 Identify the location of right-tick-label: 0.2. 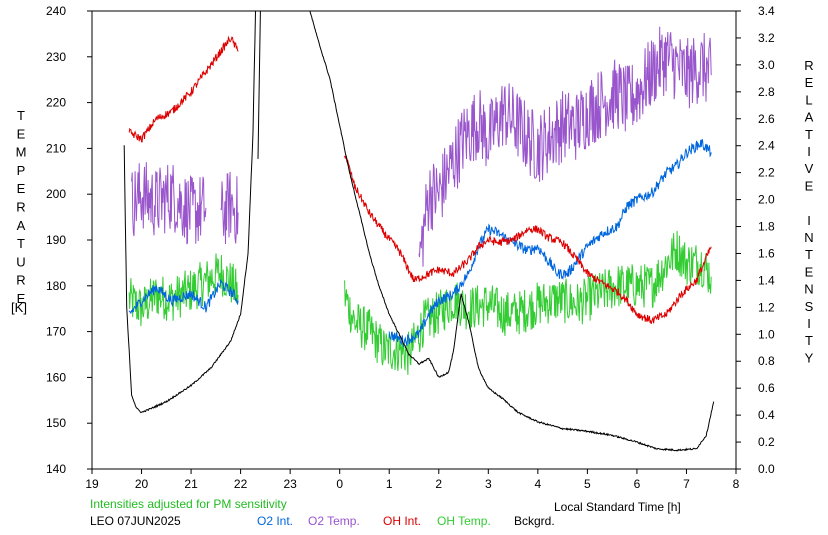
(766, 442).